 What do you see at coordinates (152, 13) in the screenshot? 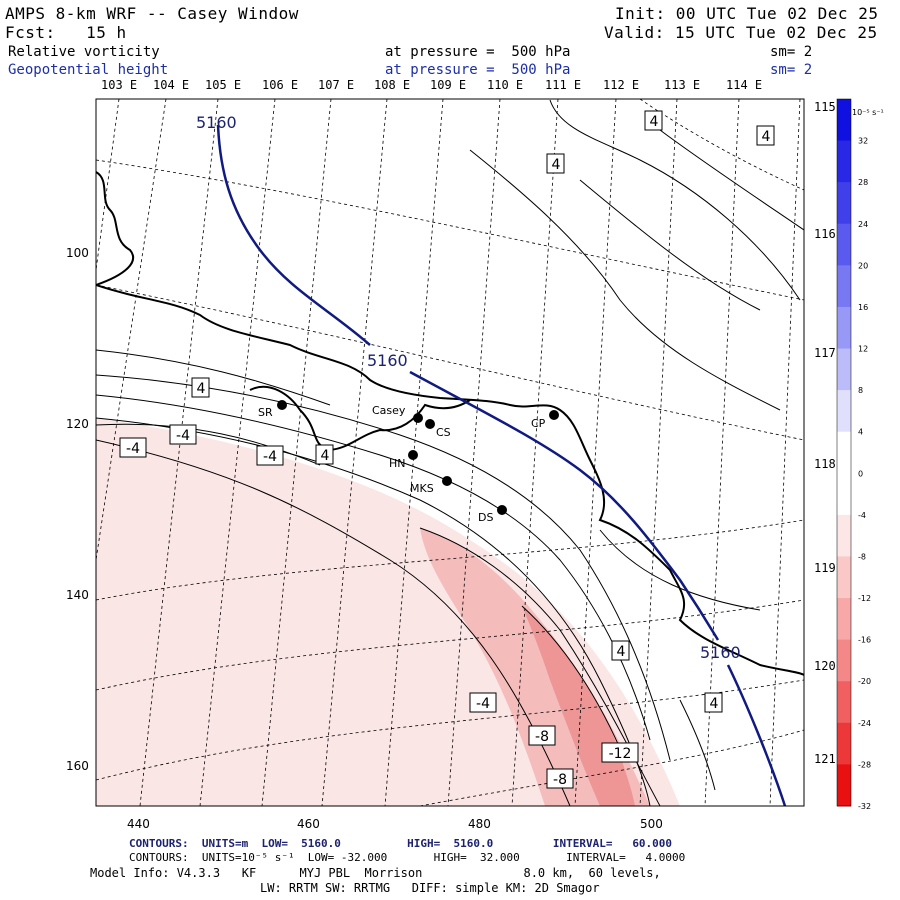
I see `plot-title: AMPS 8-km WRF -- Casey Window` at bounding box center [152, 13].